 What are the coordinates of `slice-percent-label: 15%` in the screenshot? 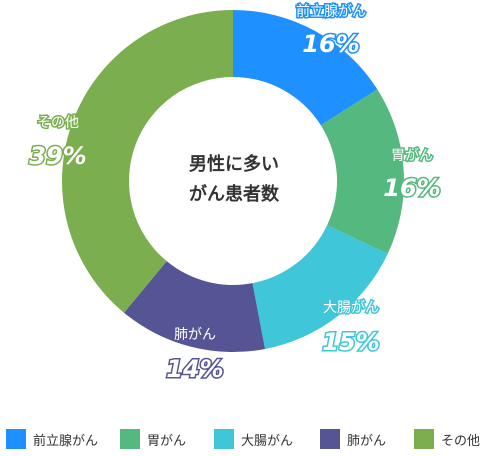 It's located at (350, 342).